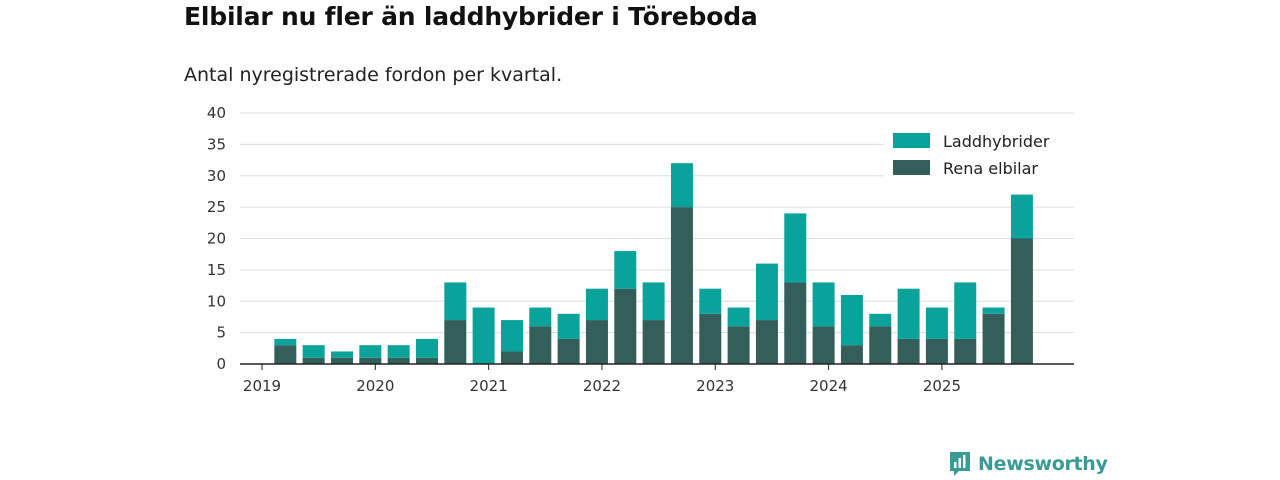 This screenshot has width=1280, height=480. What do you see at coordinates (715, 386) in the screenshot?
I see `x-tick-label: 2023` at bounding box center [715, 386].